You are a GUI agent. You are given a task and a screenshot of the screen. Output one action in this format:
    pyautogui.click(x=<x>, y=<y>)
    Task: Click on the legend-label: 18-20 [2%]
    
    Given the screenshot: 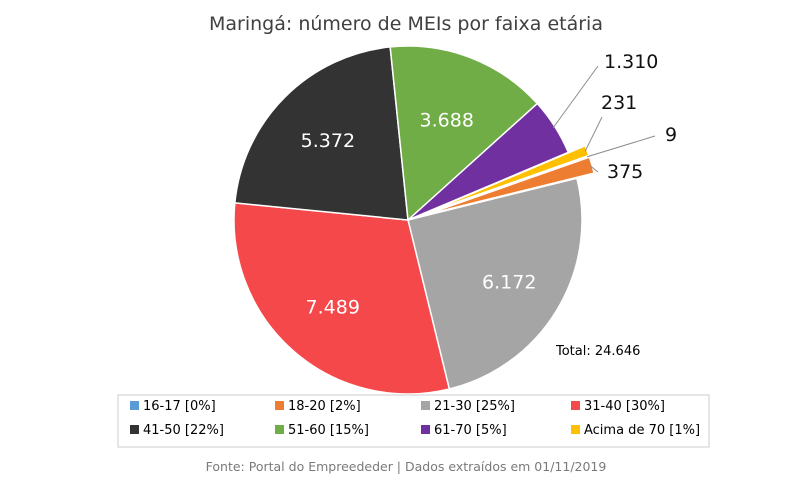 What is the action you would take?
    pyautogui.click(x=324, y=406)
    